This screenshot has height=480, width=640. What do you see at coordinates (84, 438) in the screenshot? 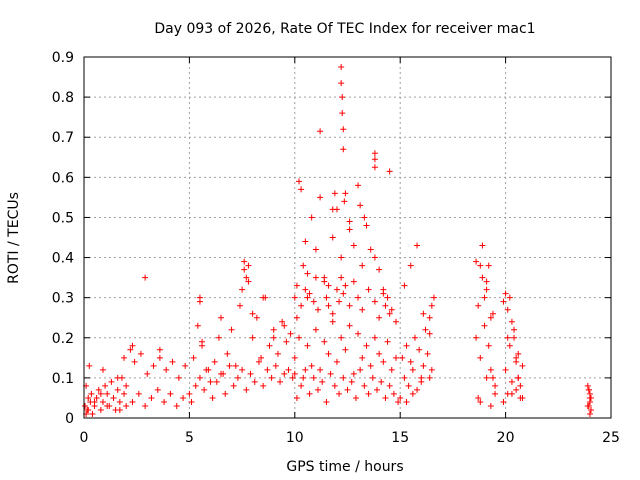
I see `x-tick-label: 0` at bounding box center [84, 438].